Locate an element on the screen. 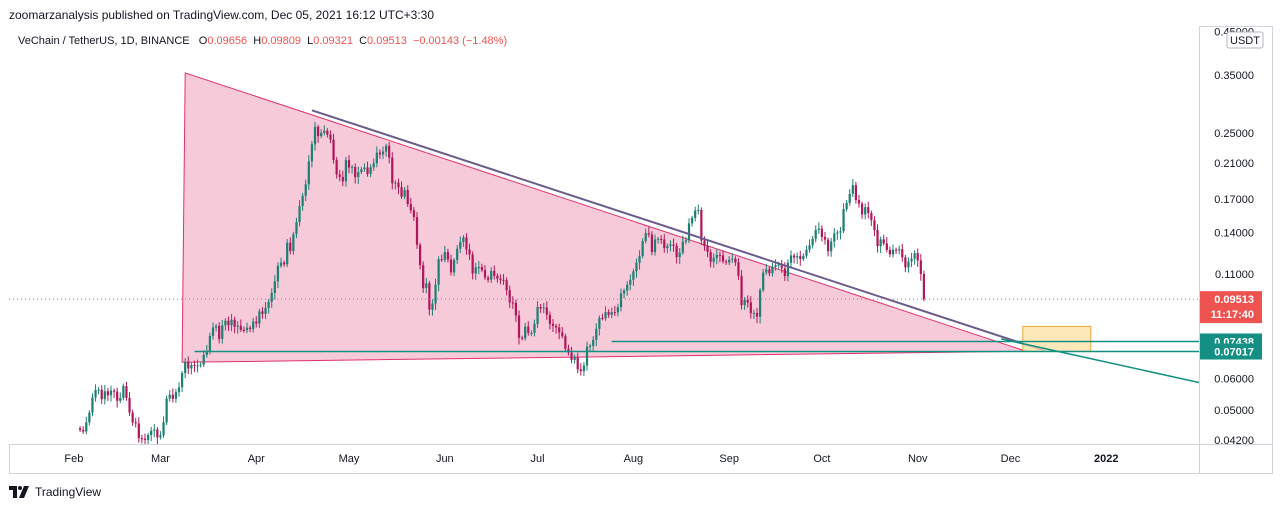  price-tick-label: 0.17000 is located at coordinates (1234, 200).